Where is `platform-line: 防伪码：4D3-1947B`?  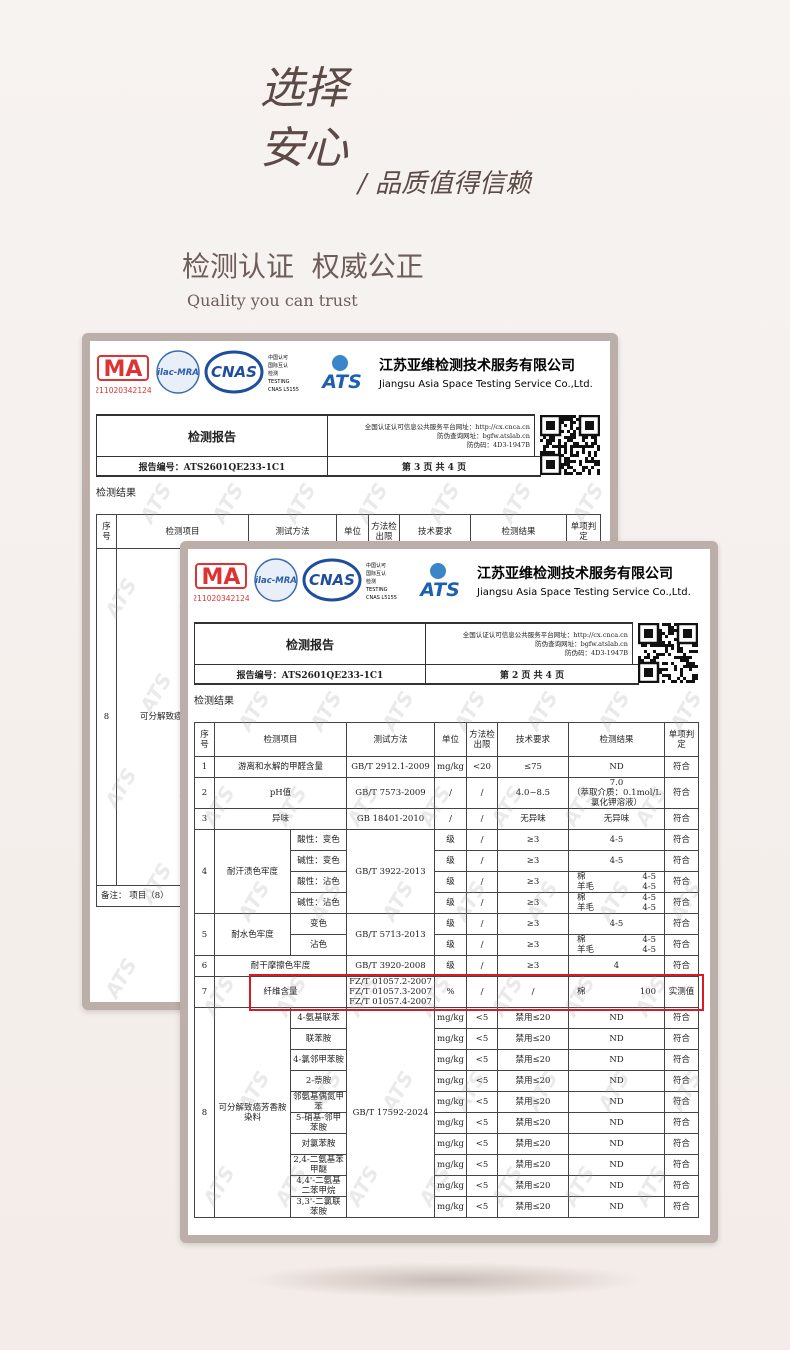 platform-line: 防伪码：4D3-1947B is located at coordinates (596, 652).